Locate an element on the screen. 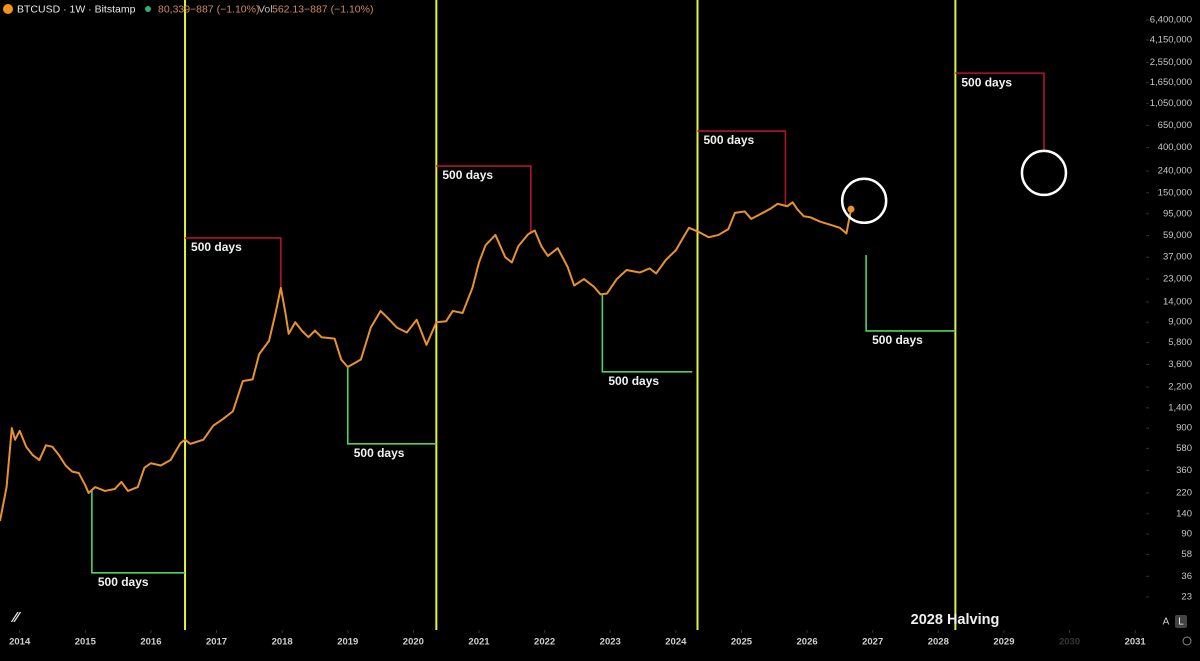 The image size is (1200, 661). x-tick-label: 2017 is located at coordinates (216, 642).